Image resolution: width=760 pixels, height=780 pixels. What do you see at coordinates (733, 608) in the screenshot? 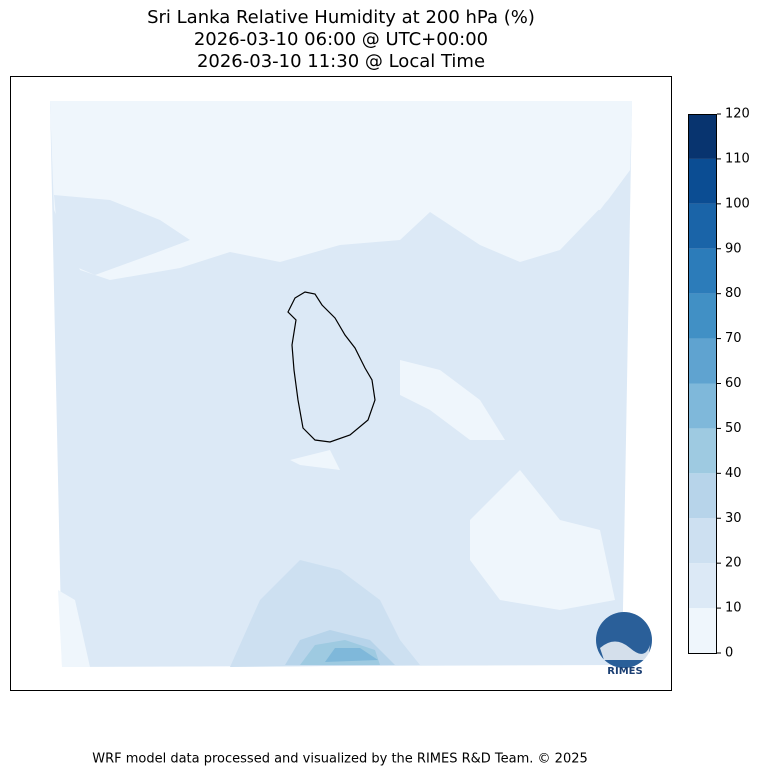
I see `colorbar-tick-label: 10` at bounding box center [733, 608].